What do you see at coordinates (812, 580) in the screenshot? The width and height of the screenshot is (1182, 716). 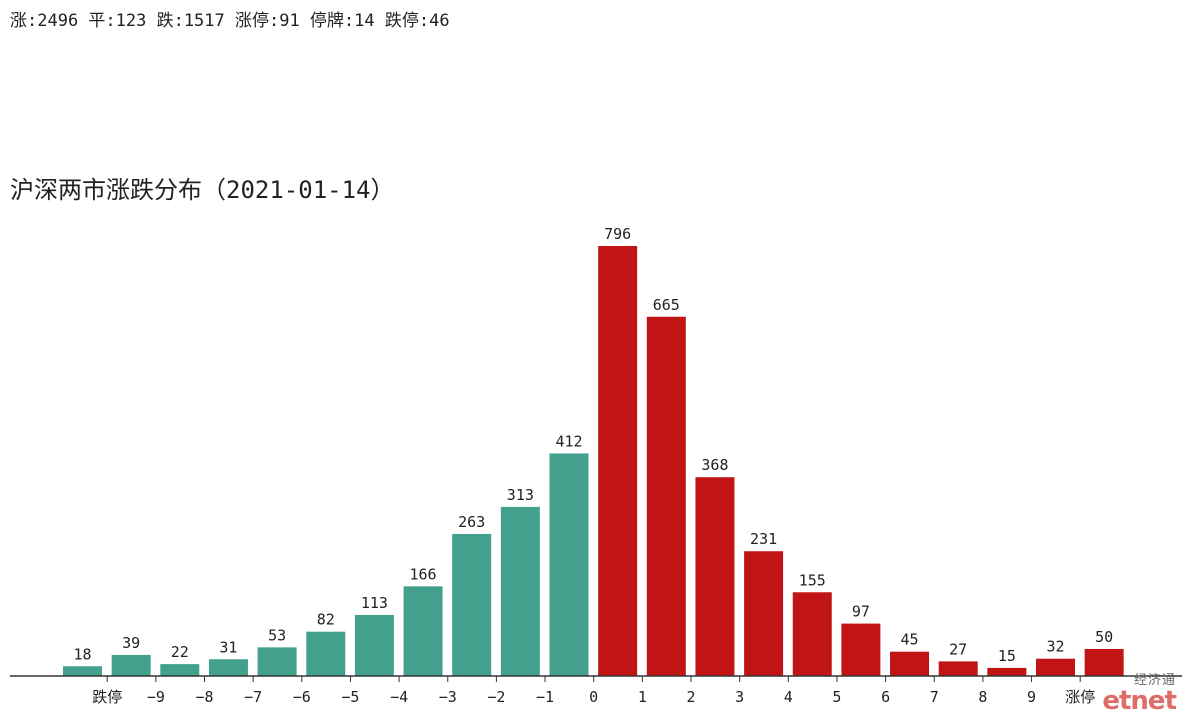 I see `bar-value-label: 155` at bounding box center [812, 580].